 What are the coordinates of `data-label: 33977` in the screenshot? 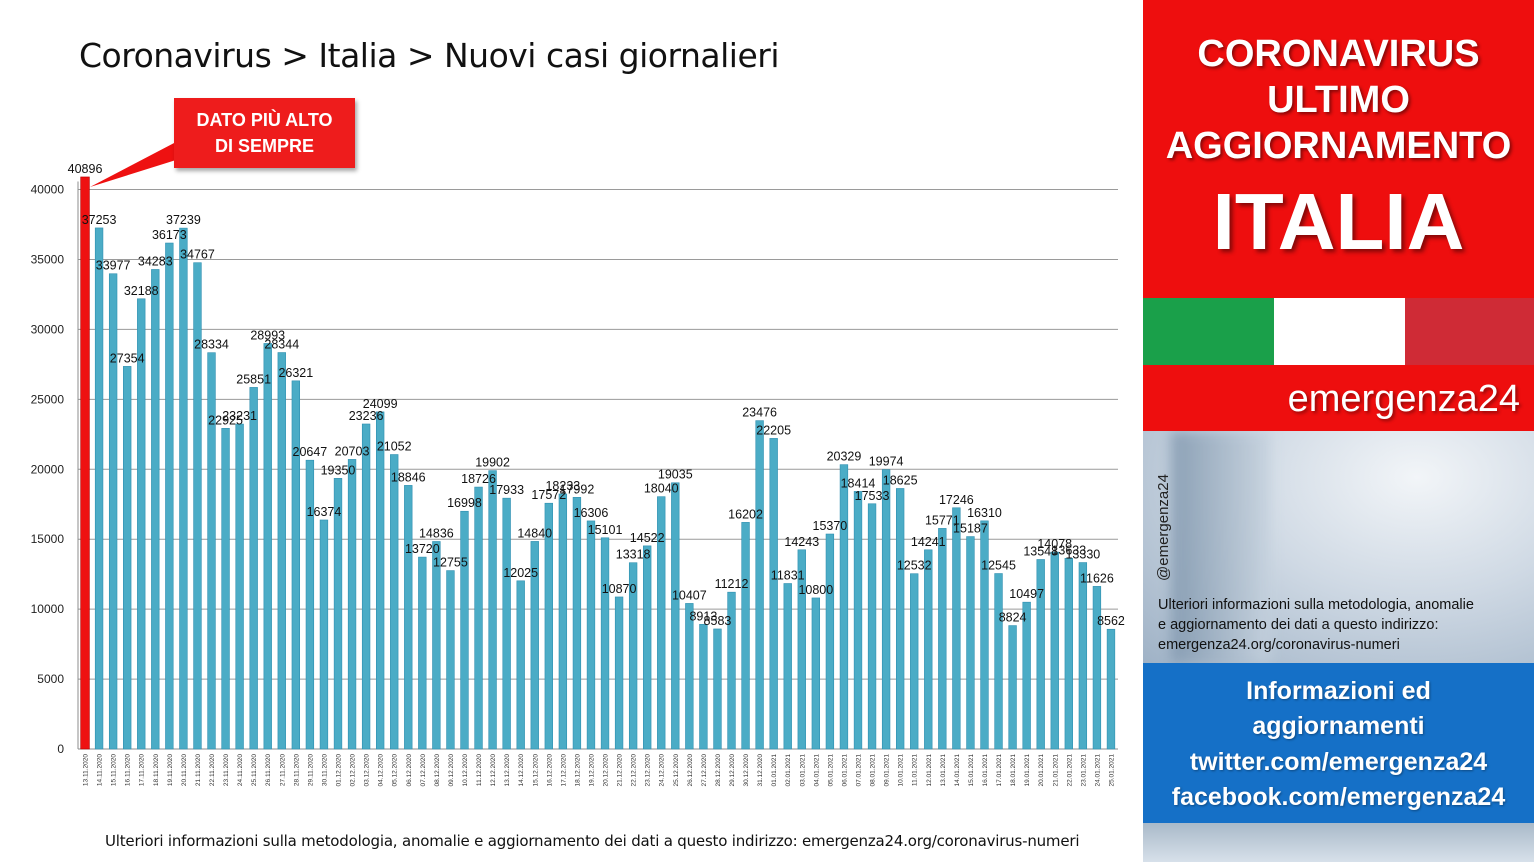 It's located at (113, 266).